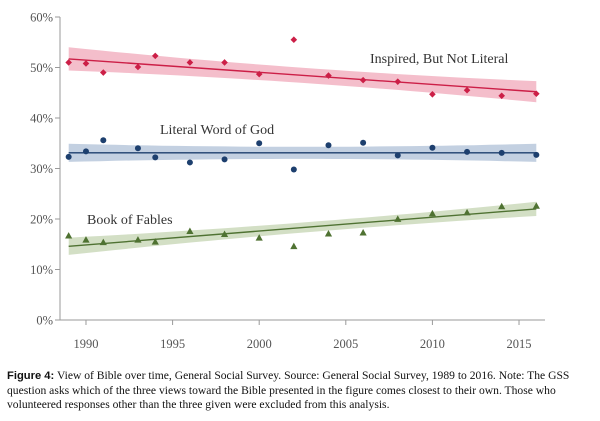  I want to click on y-tick-label: 0%, so click(44, 321).